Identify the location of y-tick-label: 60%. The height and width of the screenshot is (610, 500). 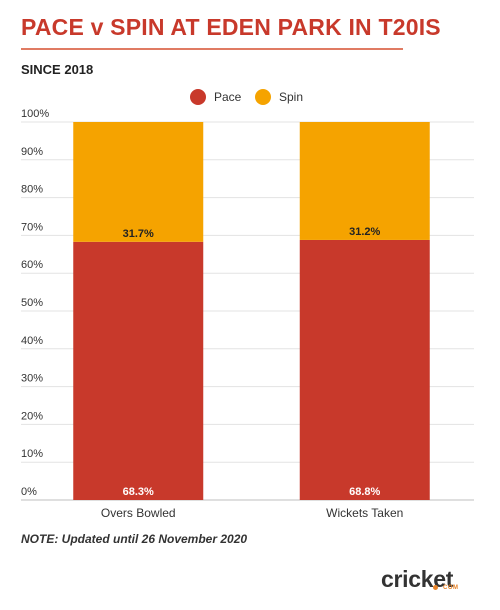
(32, 265).